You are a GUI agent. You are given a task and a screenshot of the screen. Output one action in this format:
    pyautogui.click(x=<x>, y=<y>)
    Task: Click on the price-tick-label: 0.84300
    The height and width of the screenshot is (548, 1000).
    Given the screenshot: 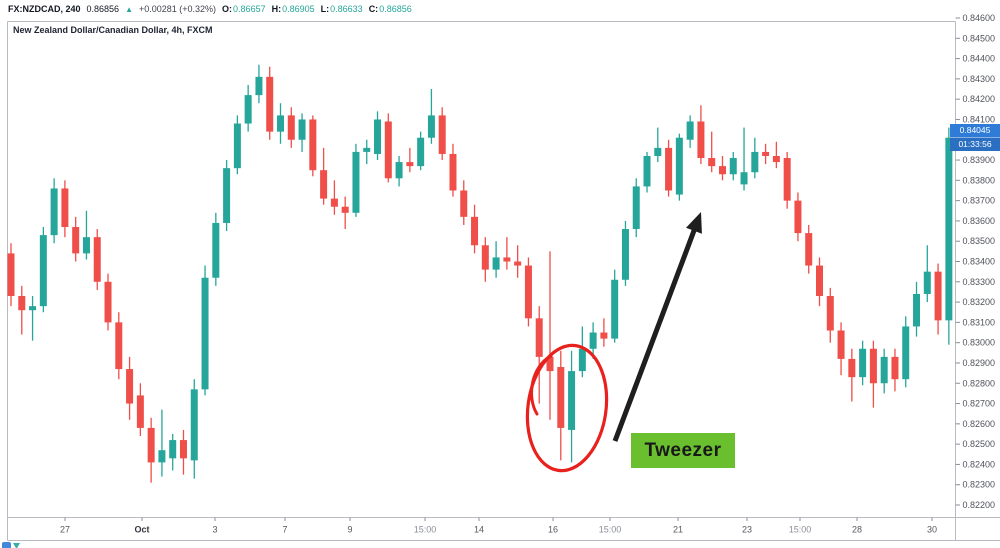 What is the action you would take?
    pyautogui.click(x=979, y=79)
    